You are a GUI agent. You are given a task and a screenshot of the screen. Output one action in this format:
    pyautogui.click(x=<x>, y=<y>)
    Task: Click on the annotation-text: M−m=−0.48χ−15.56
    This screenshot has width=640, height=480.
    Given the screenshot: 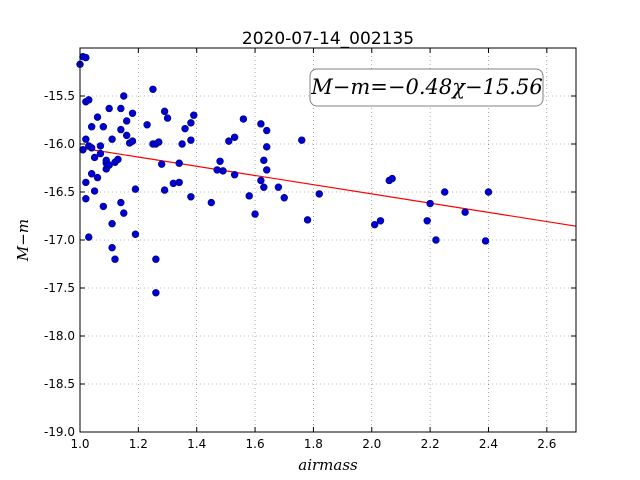 What is the action you would take?
    pyautogui.click(x=426, y=87)
    